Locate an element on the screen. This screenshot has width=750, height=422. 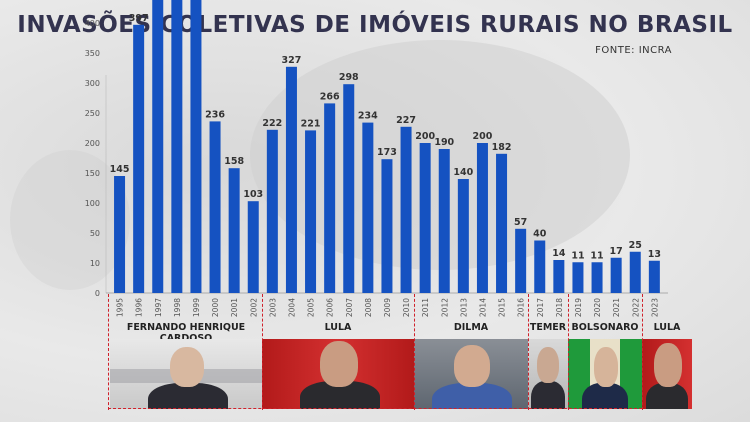
president-name-lula-2023: LULA is located at coordinates (667, 327).